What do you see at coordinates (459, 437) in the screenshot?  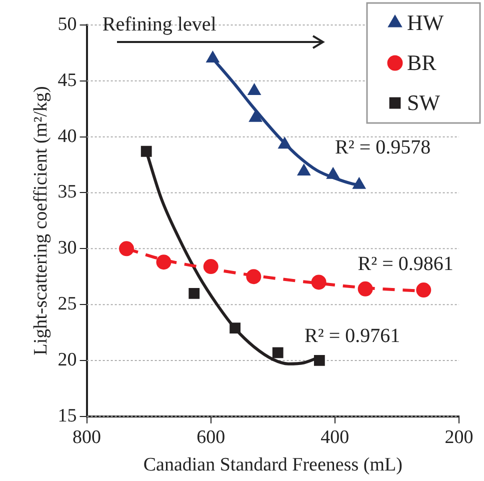 I see `x-tick-label: 200` at bounding box center [459, 437].